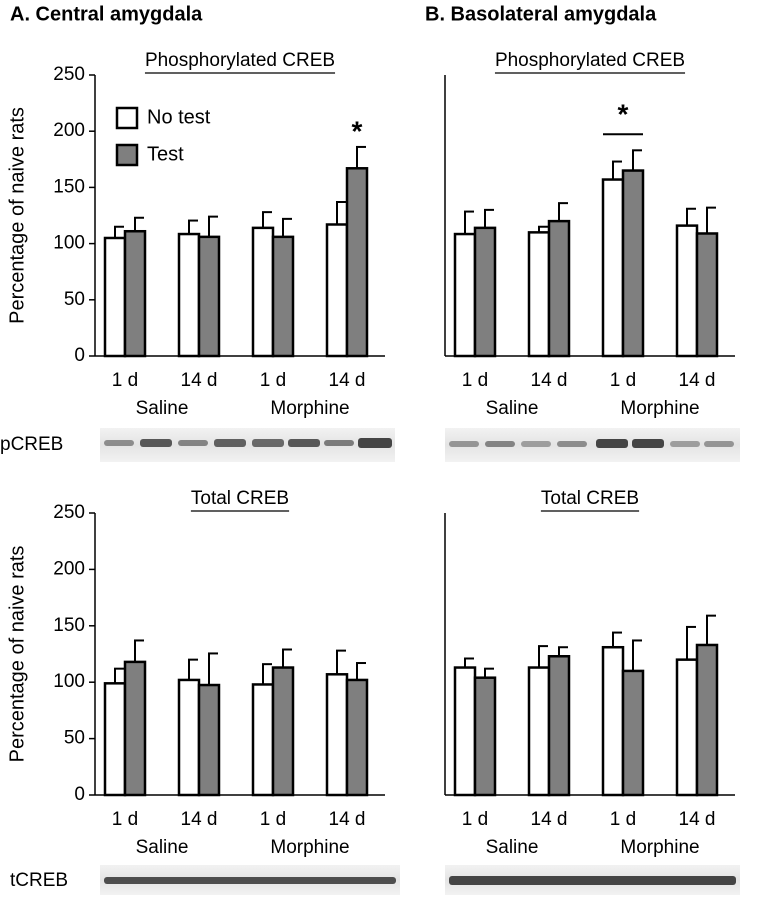  I want to click on legend-label: No test, so click(179, 117).